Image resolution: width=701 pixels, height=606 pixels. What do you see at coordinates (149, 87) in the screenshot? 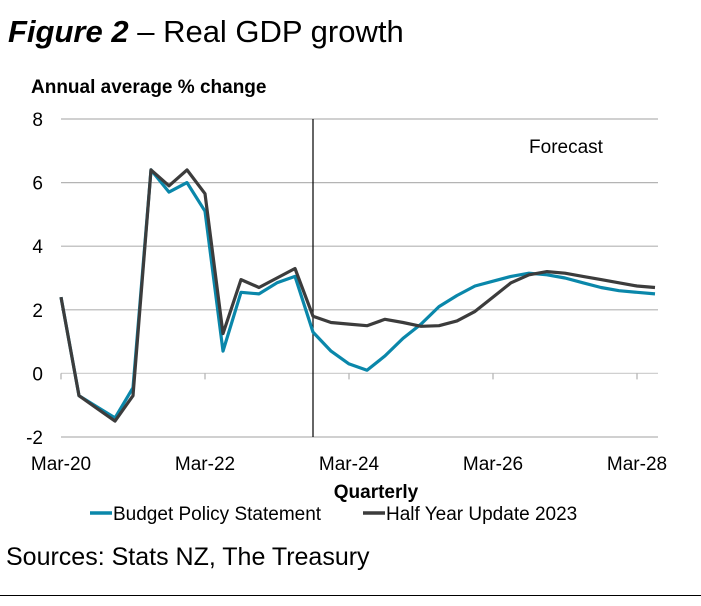
I see `y-axis-label: Annual average % change` at bounding box center [149, 87].